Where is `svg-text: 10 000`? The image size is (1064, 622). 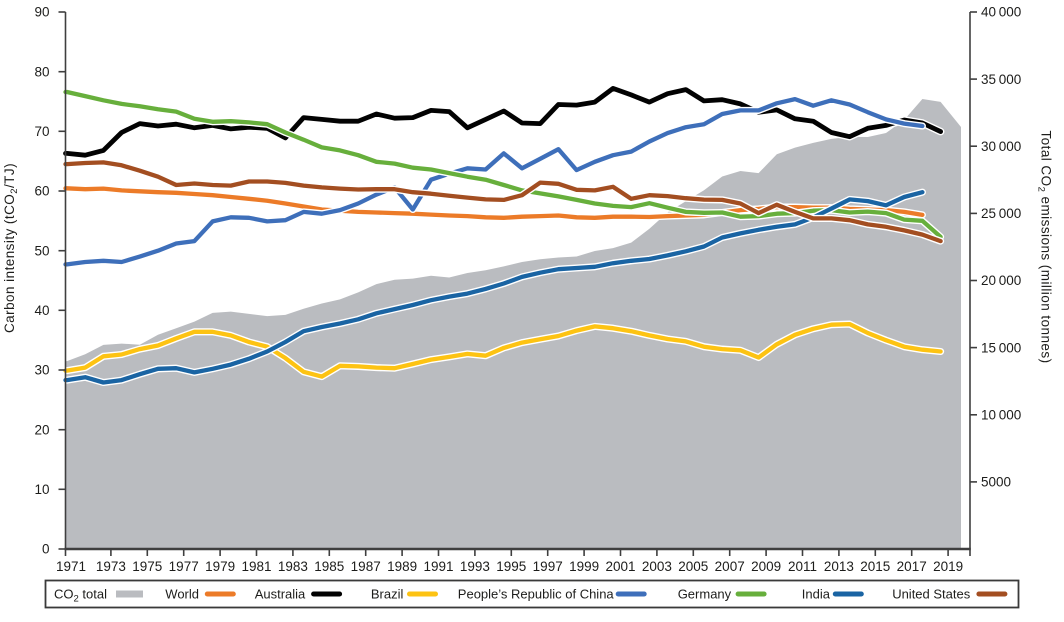
svg-text: 10 000 is located at coordinates (1001, 414).